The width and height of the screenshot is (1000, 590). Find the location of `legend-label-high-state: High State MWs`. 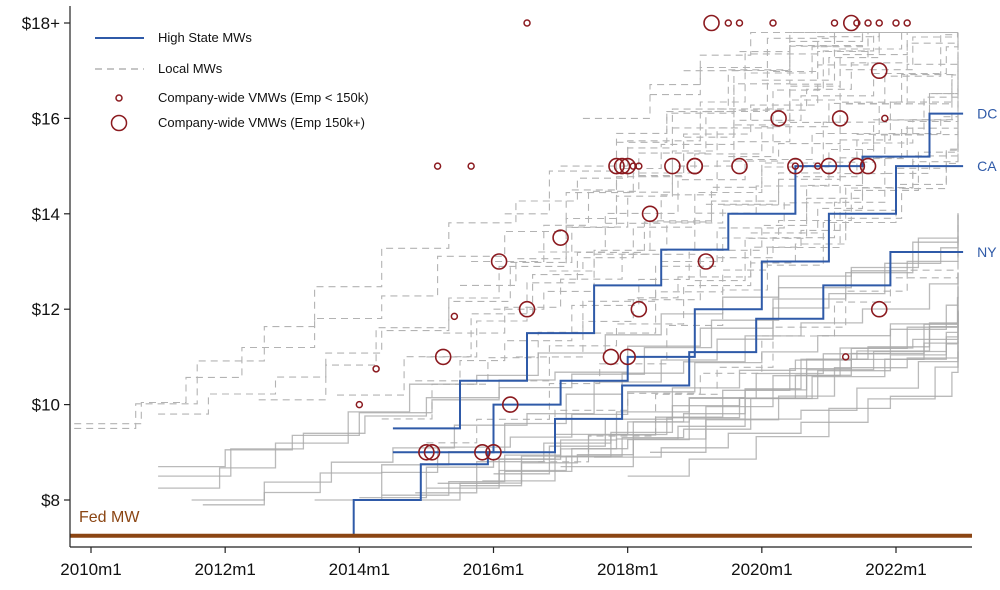

legend-label-high-state: High State MWs is located at coordinates (205, 37).